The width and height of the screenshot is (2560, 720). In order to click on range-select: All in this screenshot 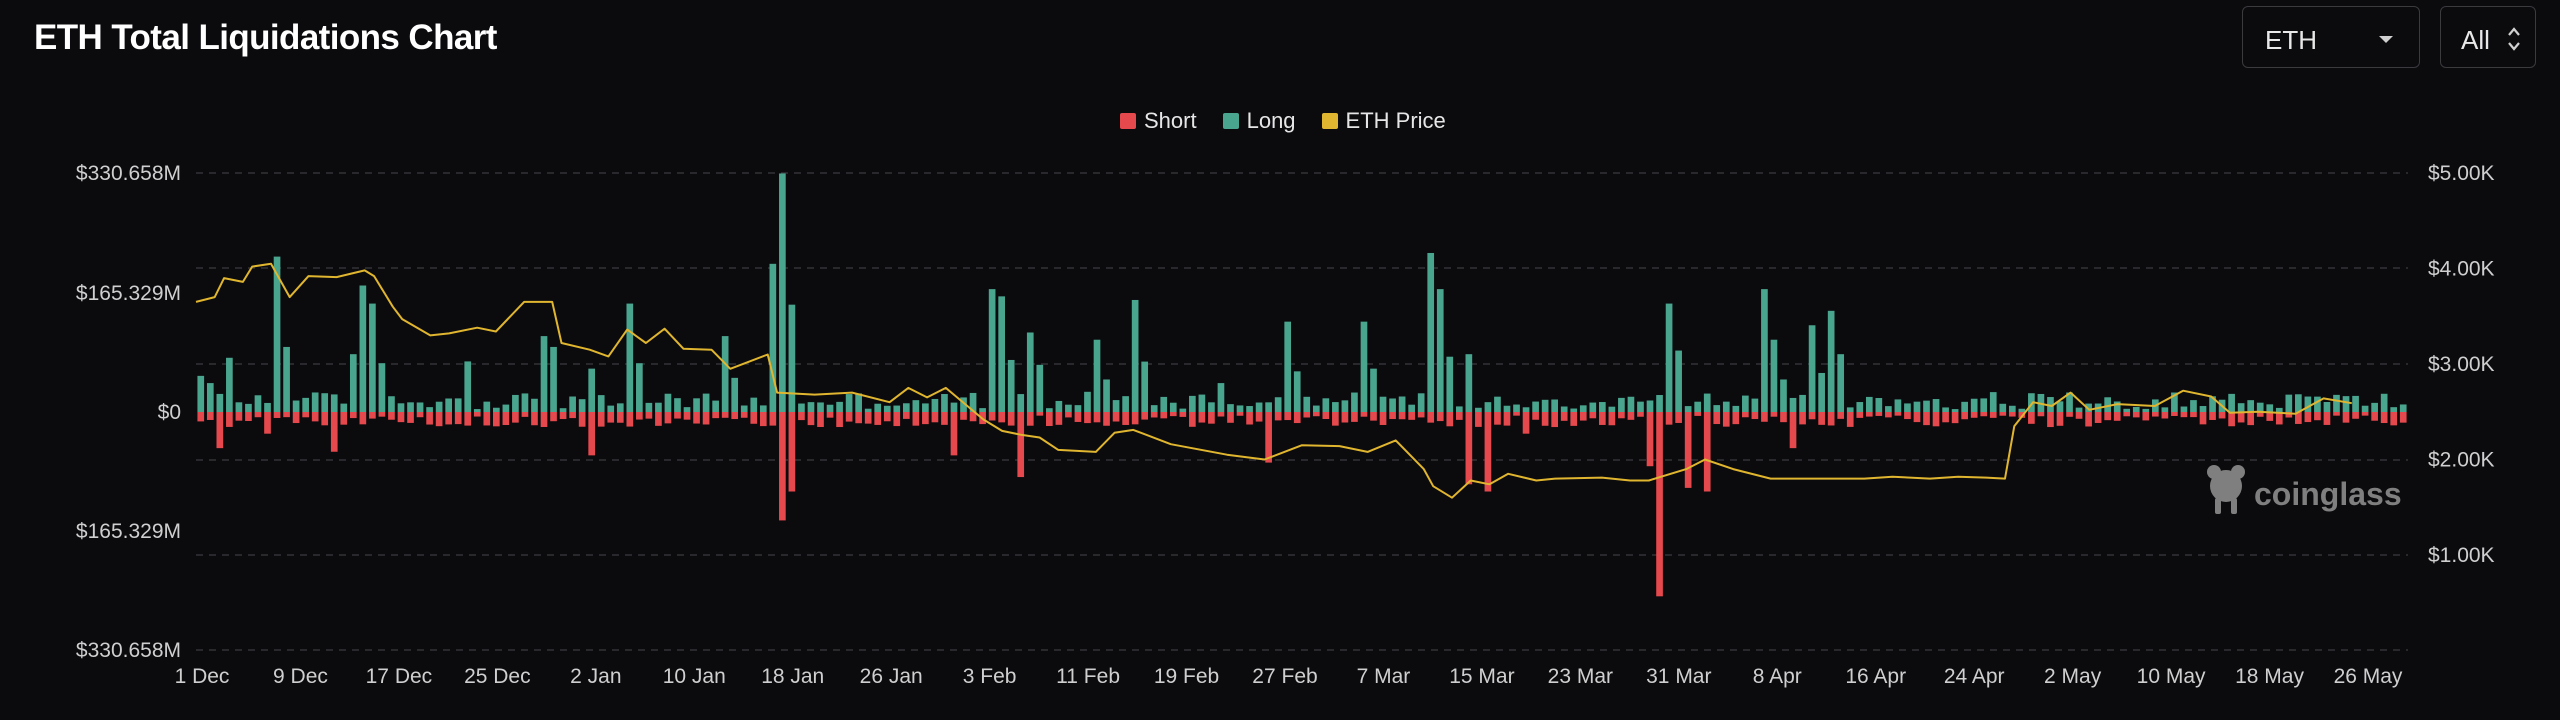, I will do `click(2488, 37)`.